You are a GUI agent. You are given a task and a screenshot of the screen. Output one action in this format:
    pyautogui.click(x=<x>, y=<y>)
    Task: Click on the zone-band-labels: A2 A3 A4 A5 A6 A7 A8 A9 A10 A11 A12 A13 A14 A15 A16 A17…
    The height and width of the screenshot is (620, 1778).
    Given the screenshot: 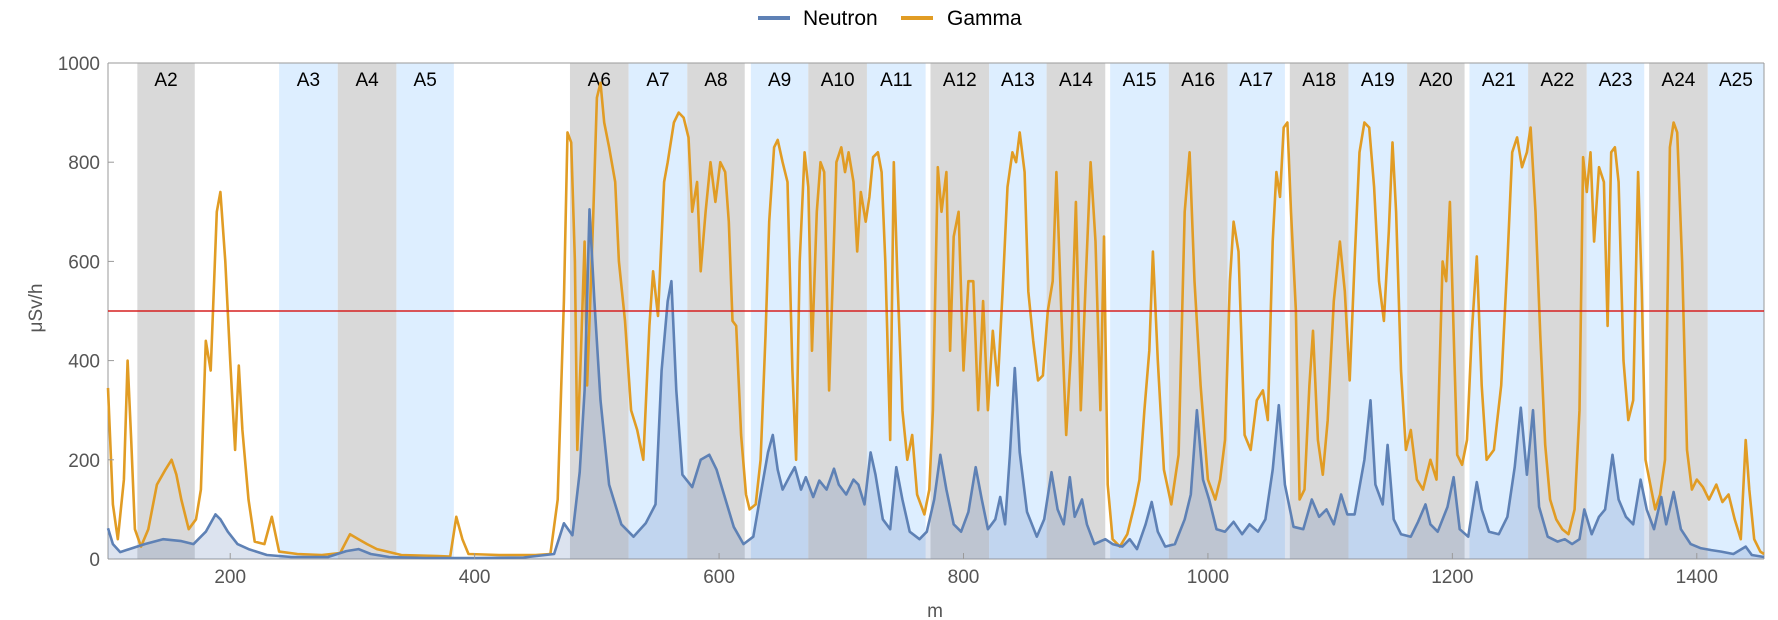 What is the action you would take?
    pyautogui.click(x=953, y=80)
    